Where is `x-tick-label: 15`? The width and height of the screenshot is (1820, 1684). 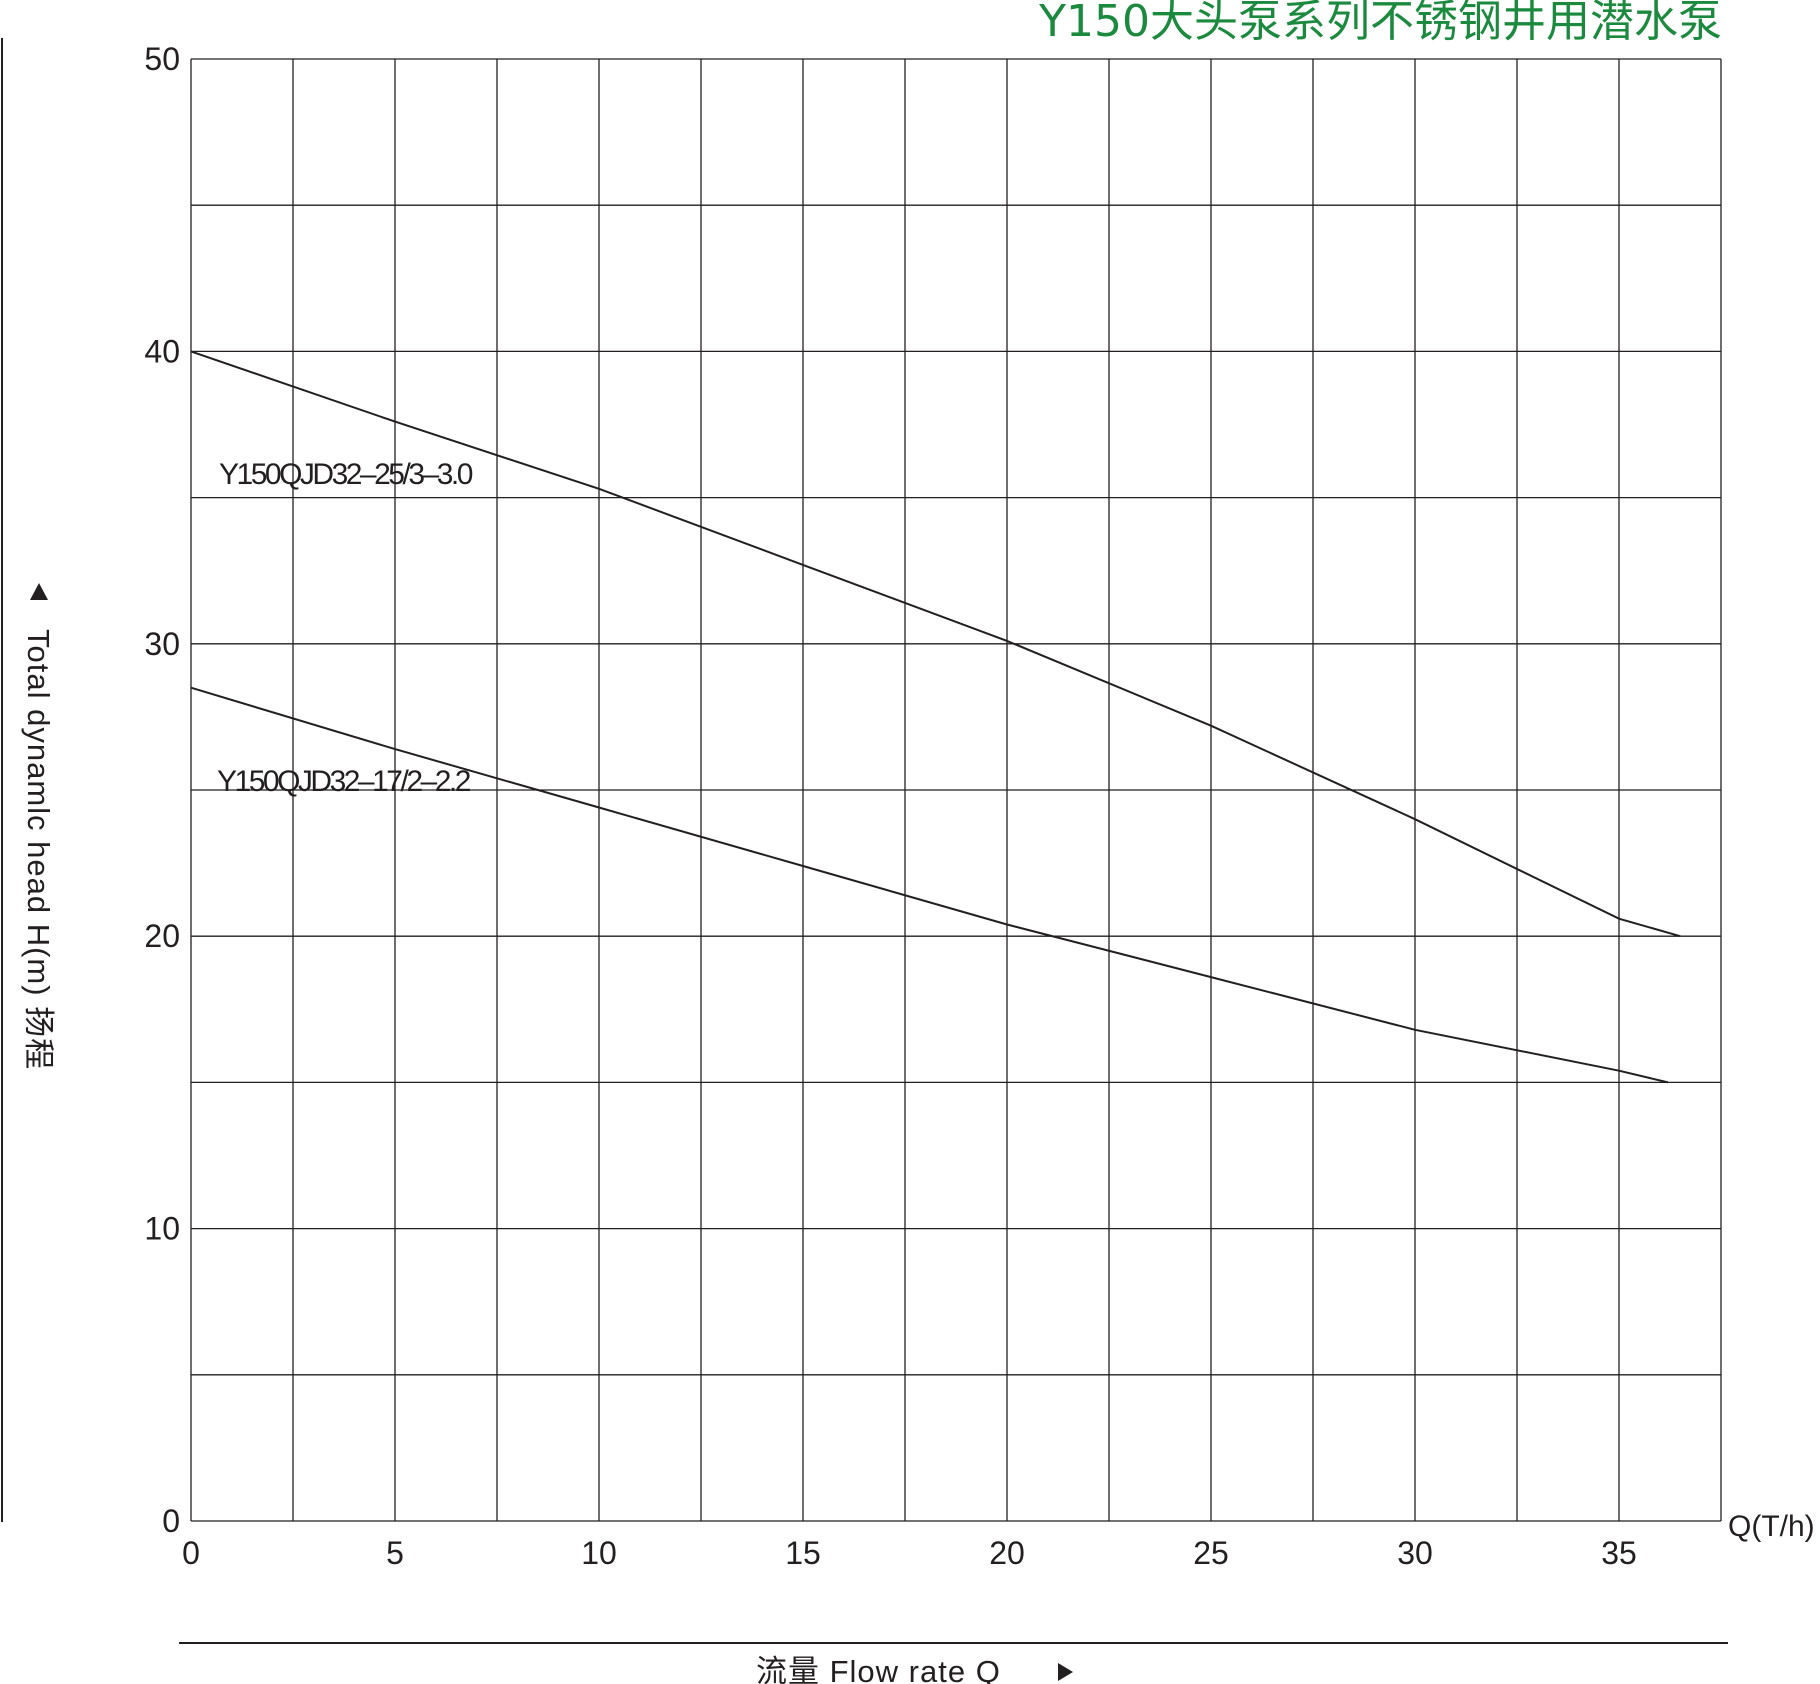 x-tick-label: 15 is located at coordinates (803, 1553).